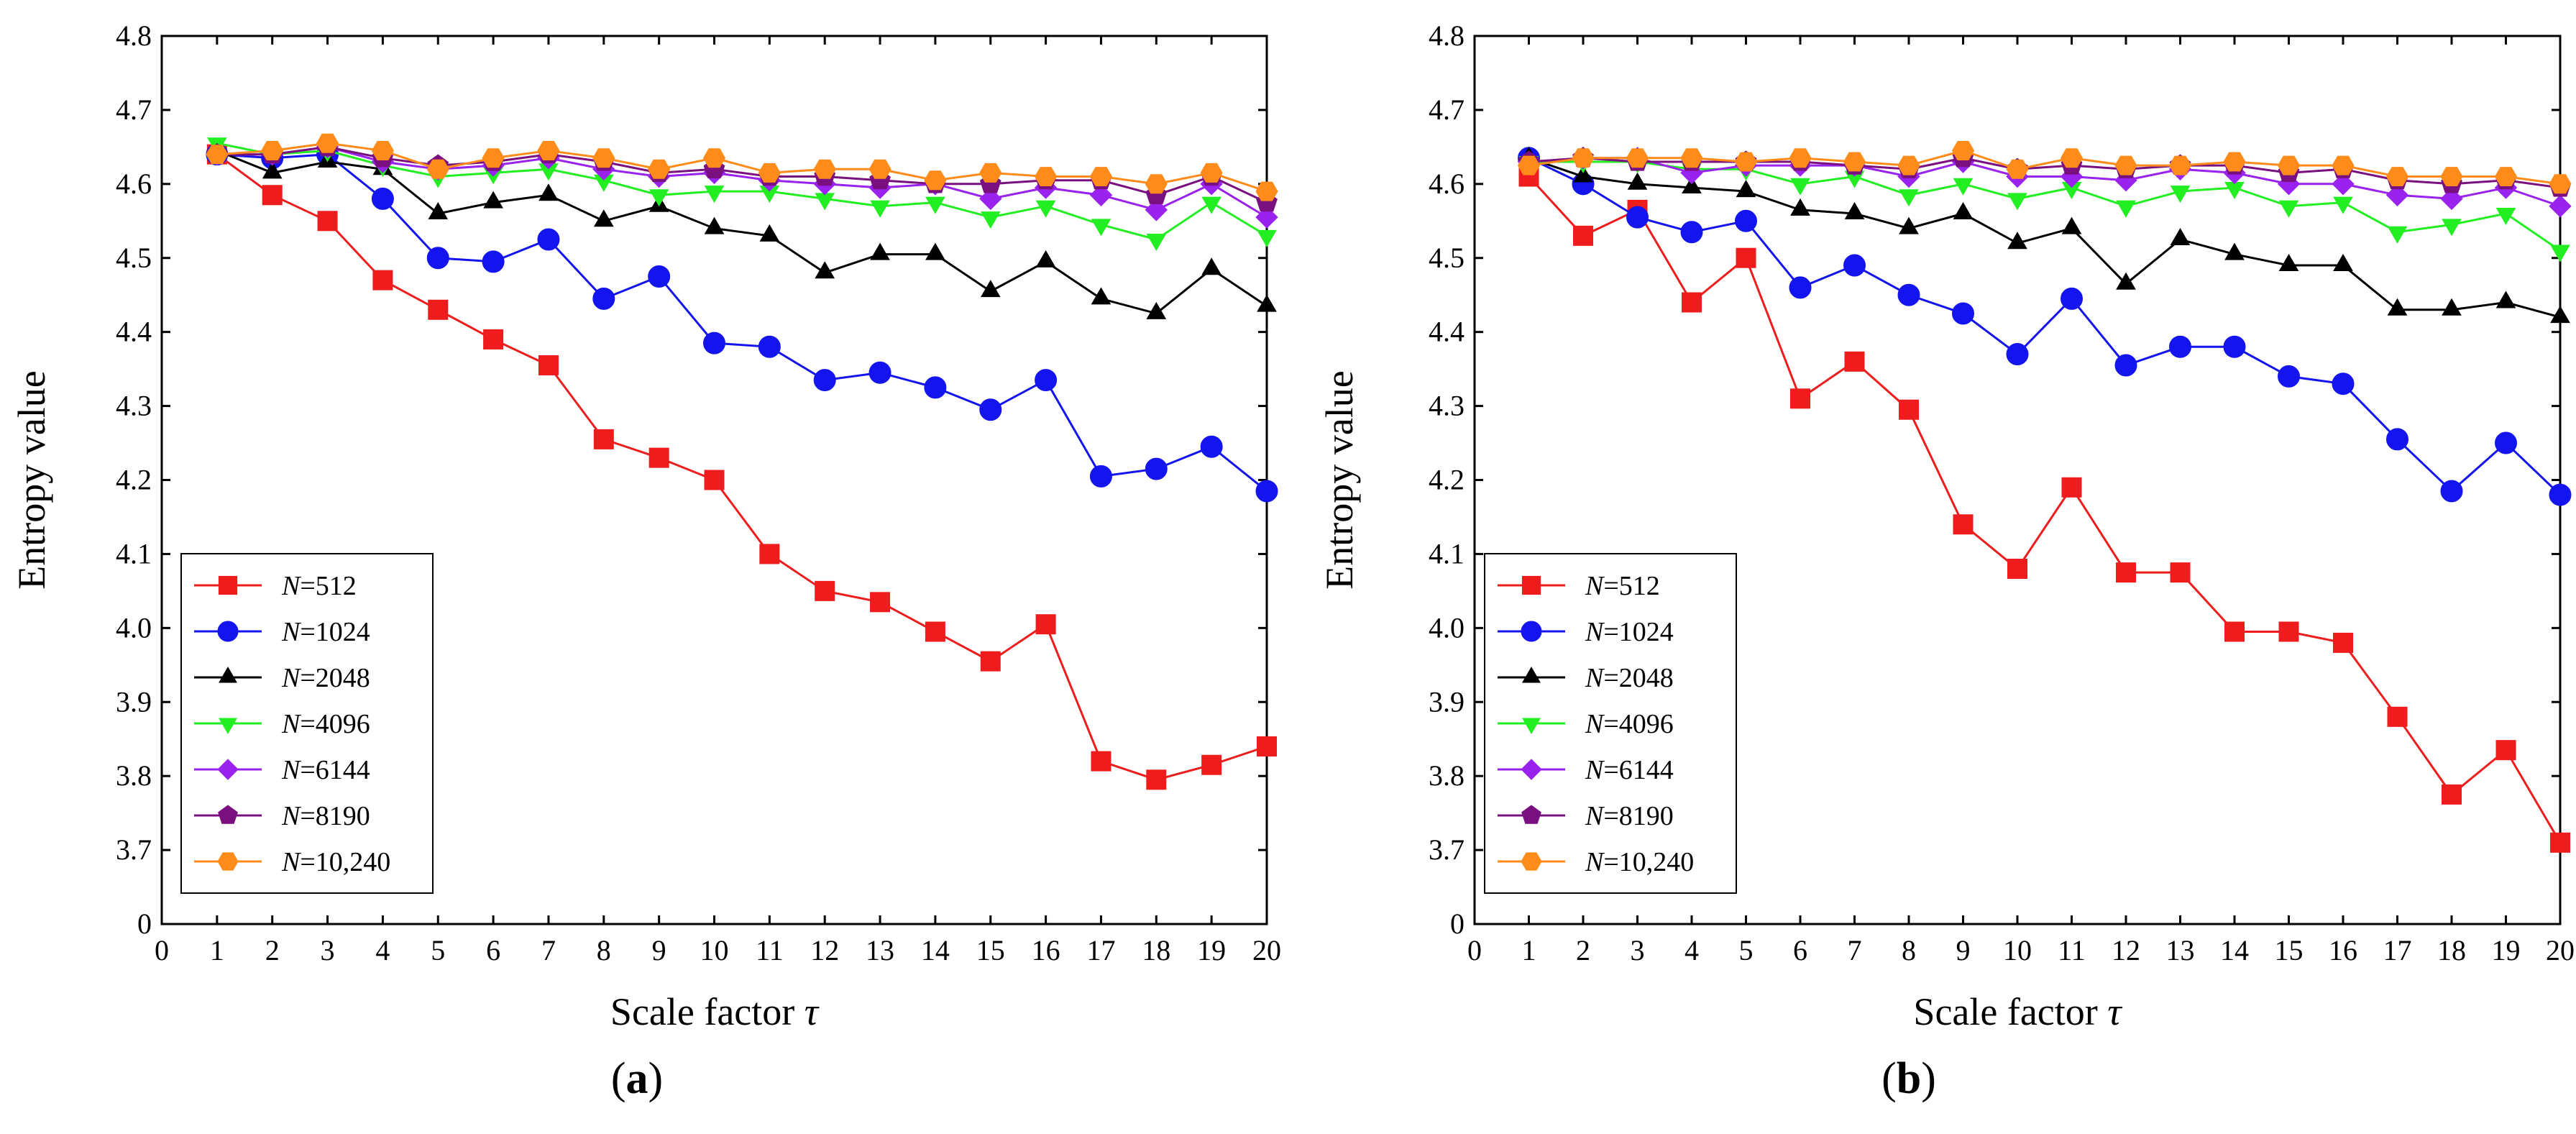  I want to click on y-tick-label-b: 4.6, so click(1447, 184).